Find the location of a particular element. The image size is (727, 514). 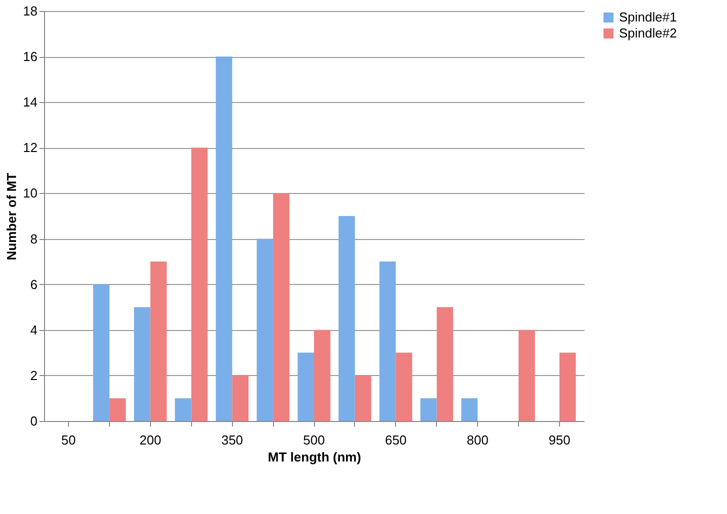

y-tick-label: 12 is located at coordinates (30, 148).